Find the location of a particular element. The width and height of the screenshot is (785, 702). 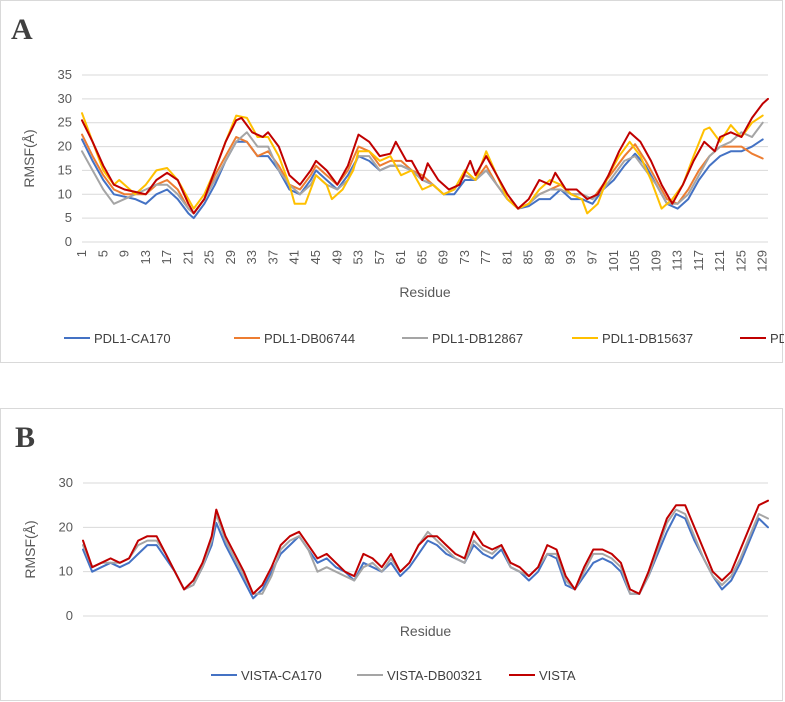

x-tick-label: 113 is located at coordinates (677, 260).